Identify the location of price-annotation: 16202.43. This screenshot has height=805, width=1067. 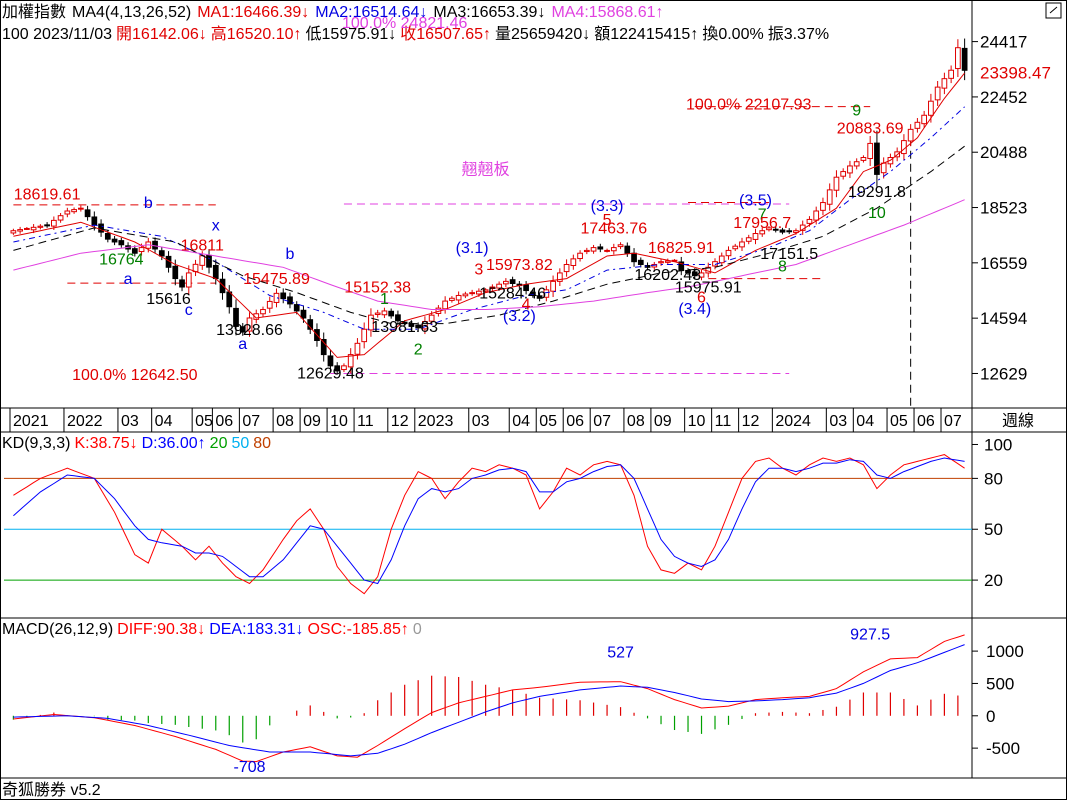
(667, 275).